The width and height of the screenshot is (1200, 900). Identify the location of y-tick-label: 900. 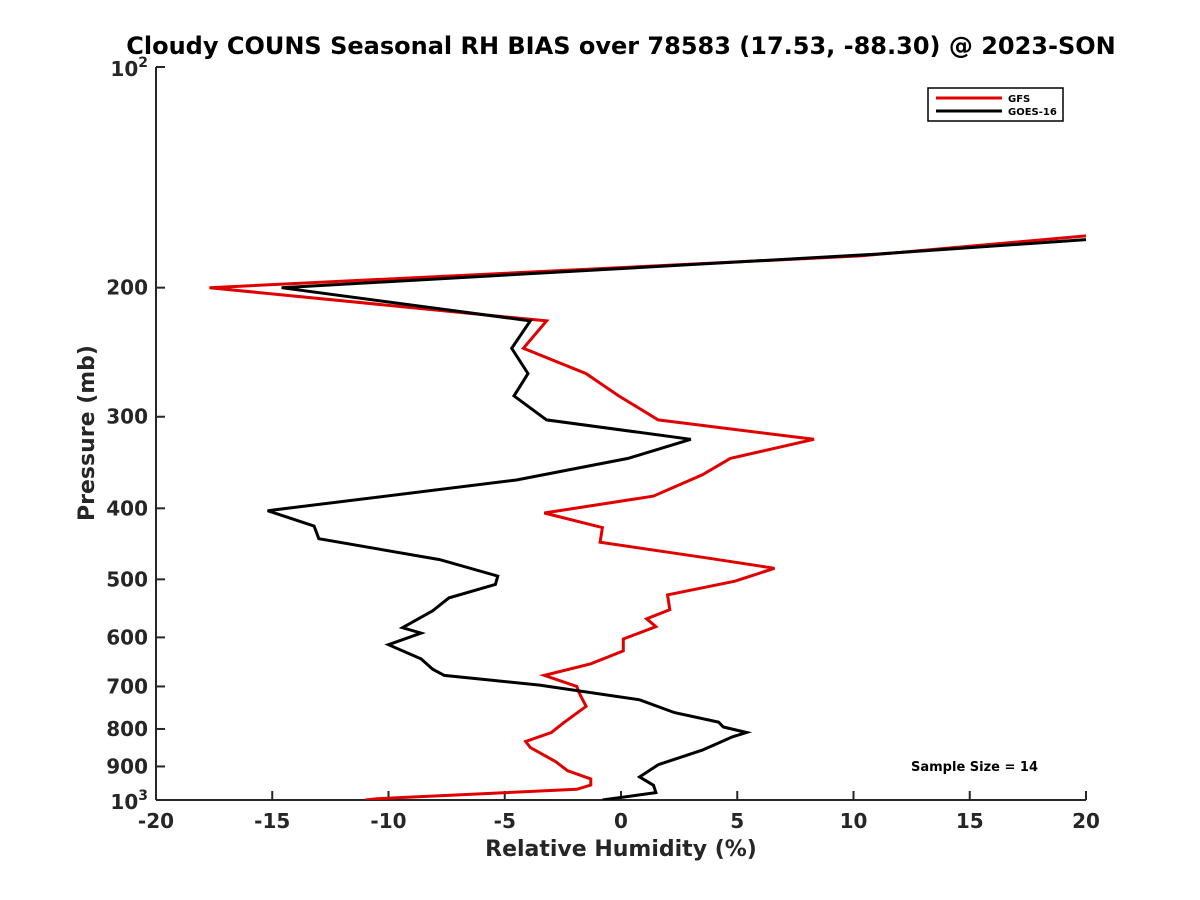
(127, 766).